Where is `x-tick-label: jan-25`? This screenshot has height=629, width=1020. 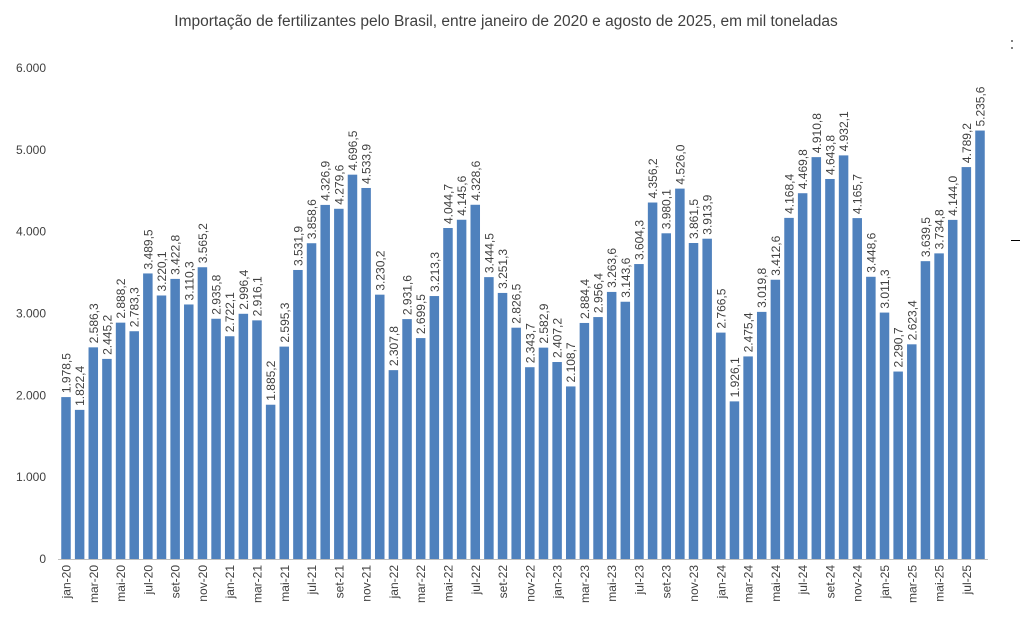 x-tick-label: jan-25 is located at coordinates (885, 582).